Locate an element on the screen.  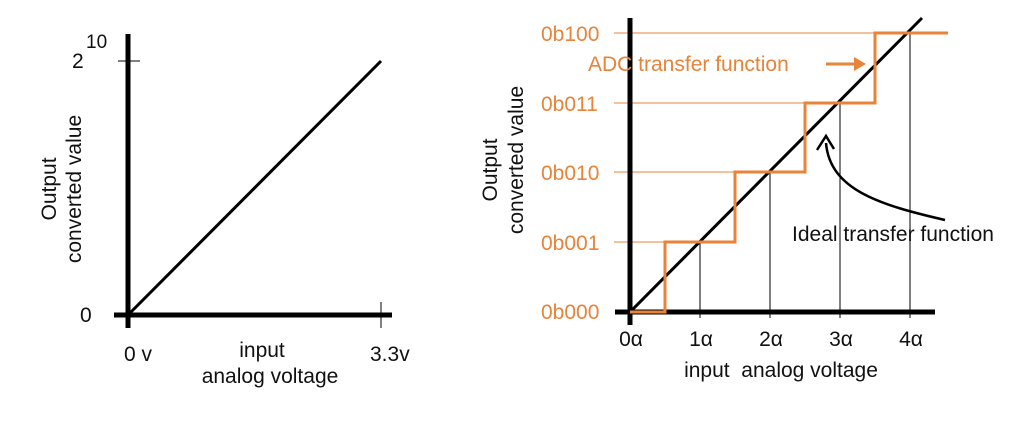
y-tick-0b011: 0b011 is located at coordinates (569, 104).